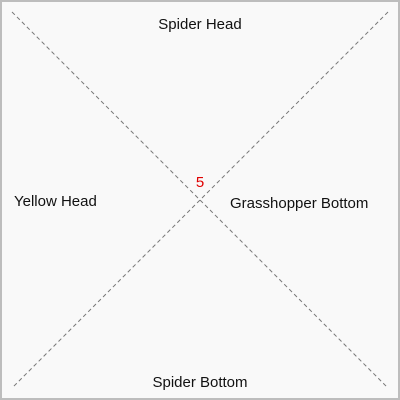 This screenshot has height=400, width=400. Describe the element at coordinates (200, 382) in the screenshot. I see `edge-label-bottom: Spider Bottom` at that location.